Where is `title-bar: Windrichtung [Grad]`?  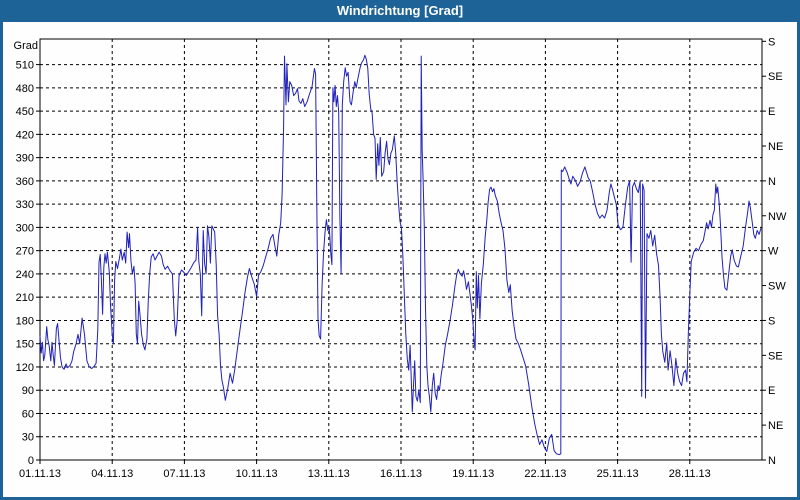 title-bar: Windrichtung [Grad] is located at coordinates (400, 11).